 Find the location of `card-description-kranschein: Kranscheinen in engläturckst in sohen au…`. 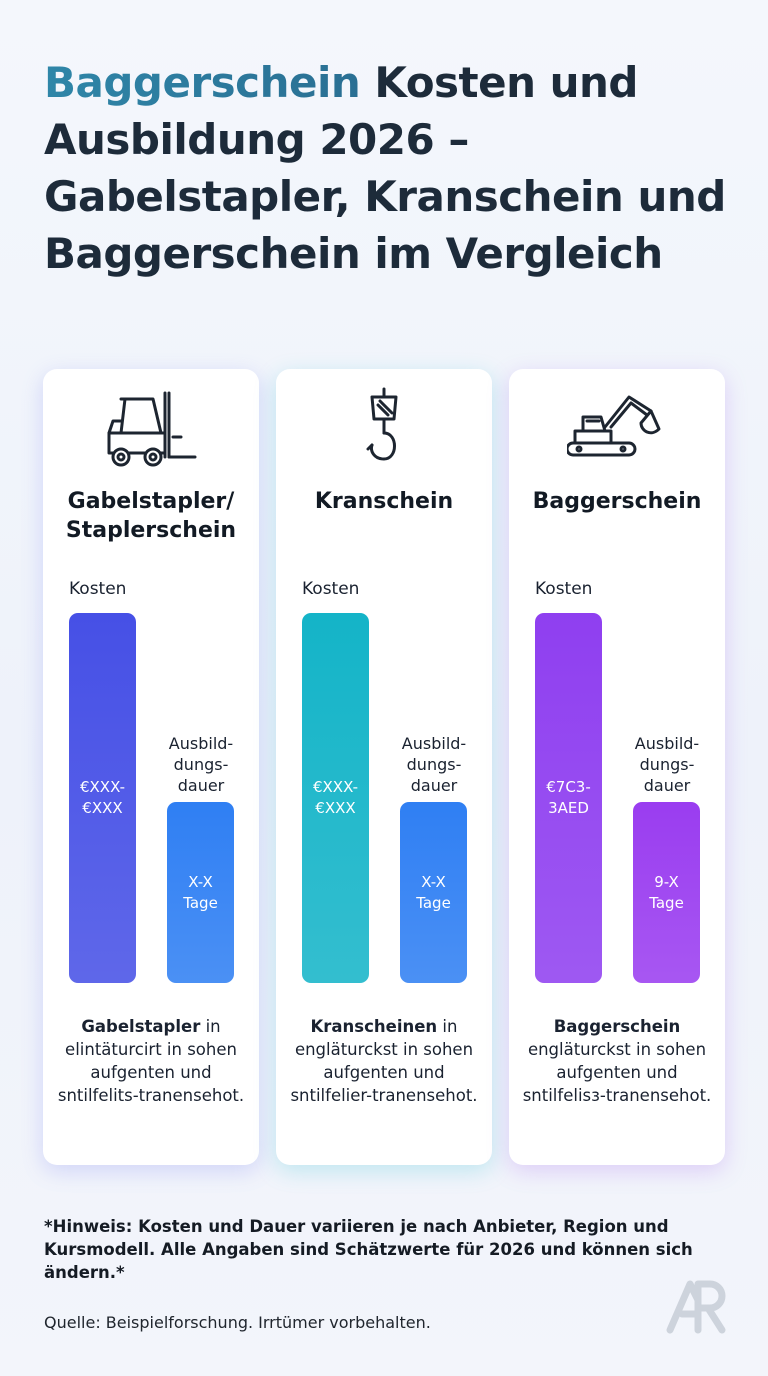

card-description-kranschein: Kranscheinen in engläturckst in sohen au… is located at coordinates (384, 1061).